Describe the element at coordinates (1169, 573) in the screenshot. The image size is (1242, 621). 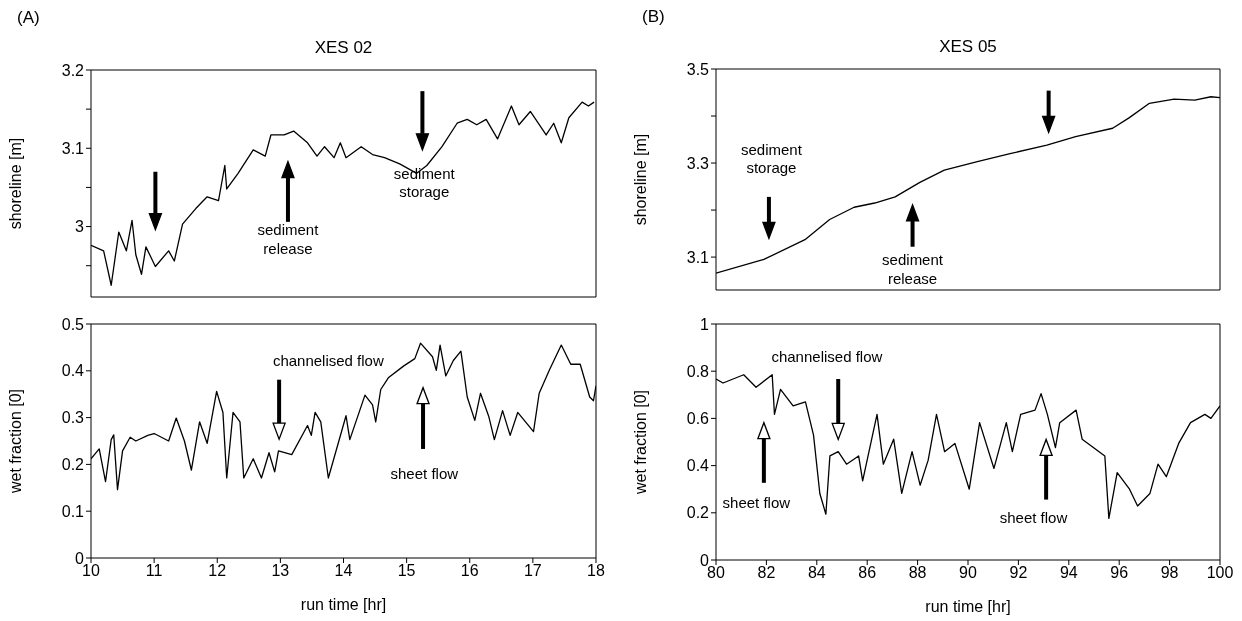
I see `x-tick-label: 98` at that location.